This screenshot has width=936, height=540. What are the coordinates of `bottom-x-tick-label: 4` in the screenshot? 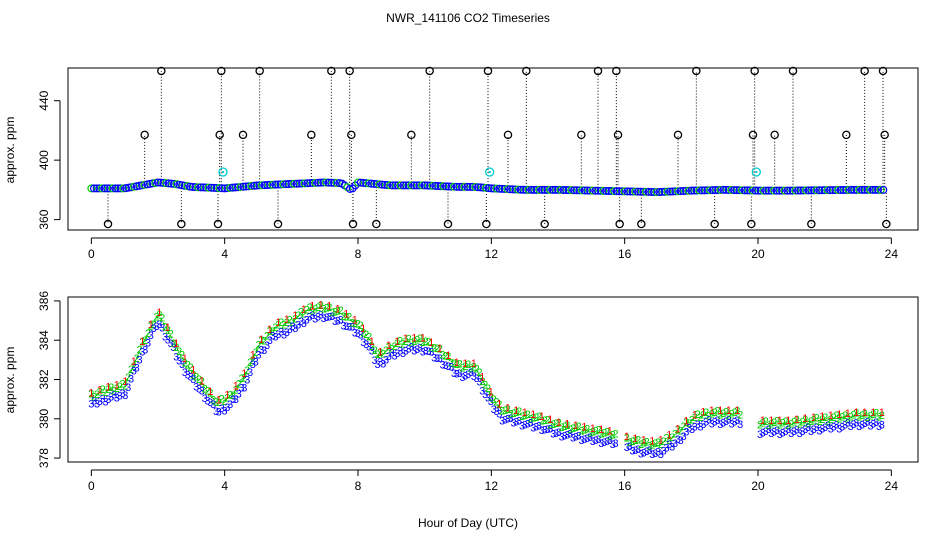 It's located at (224, 486).